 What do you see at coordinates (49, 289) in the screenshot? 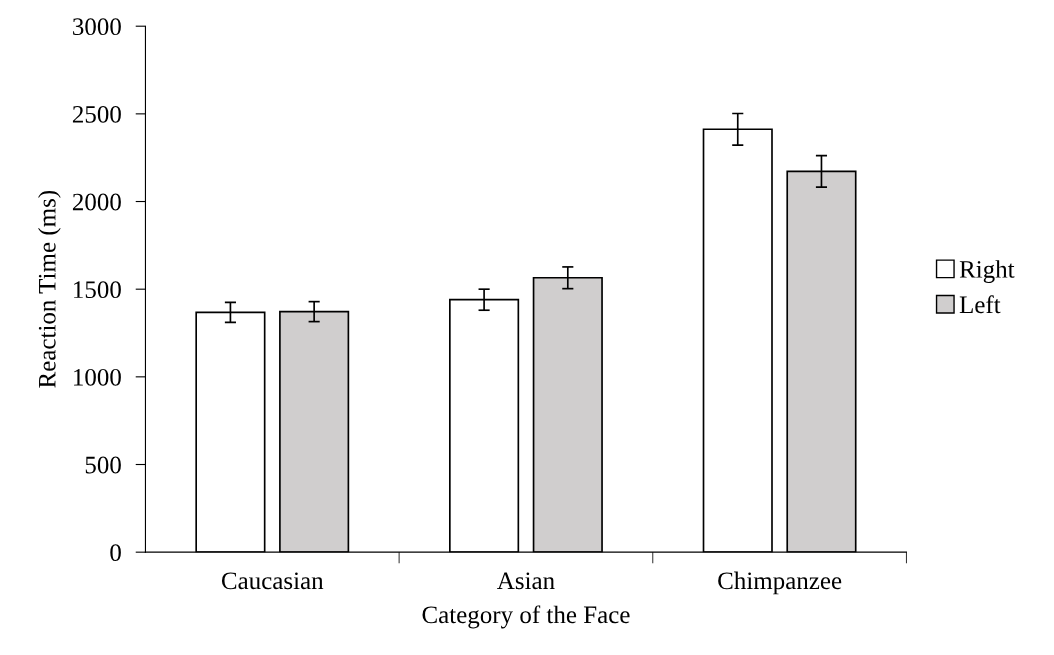
I see `y-axis-title: Reaction Time (ms)` at bounding box center [49, 289].